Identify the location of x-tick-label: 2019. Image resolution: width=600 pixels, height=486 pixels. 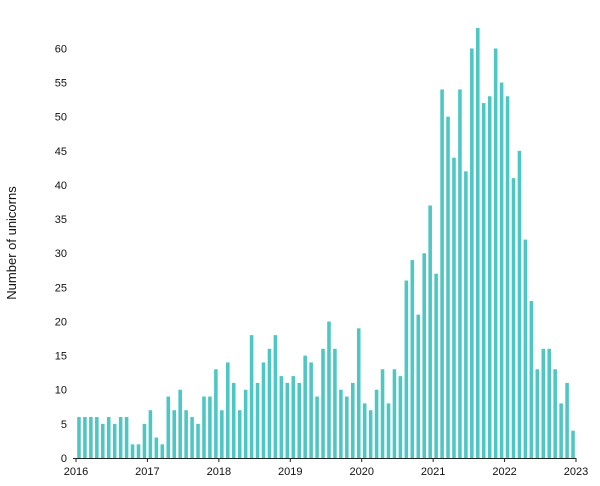
(290, 472).